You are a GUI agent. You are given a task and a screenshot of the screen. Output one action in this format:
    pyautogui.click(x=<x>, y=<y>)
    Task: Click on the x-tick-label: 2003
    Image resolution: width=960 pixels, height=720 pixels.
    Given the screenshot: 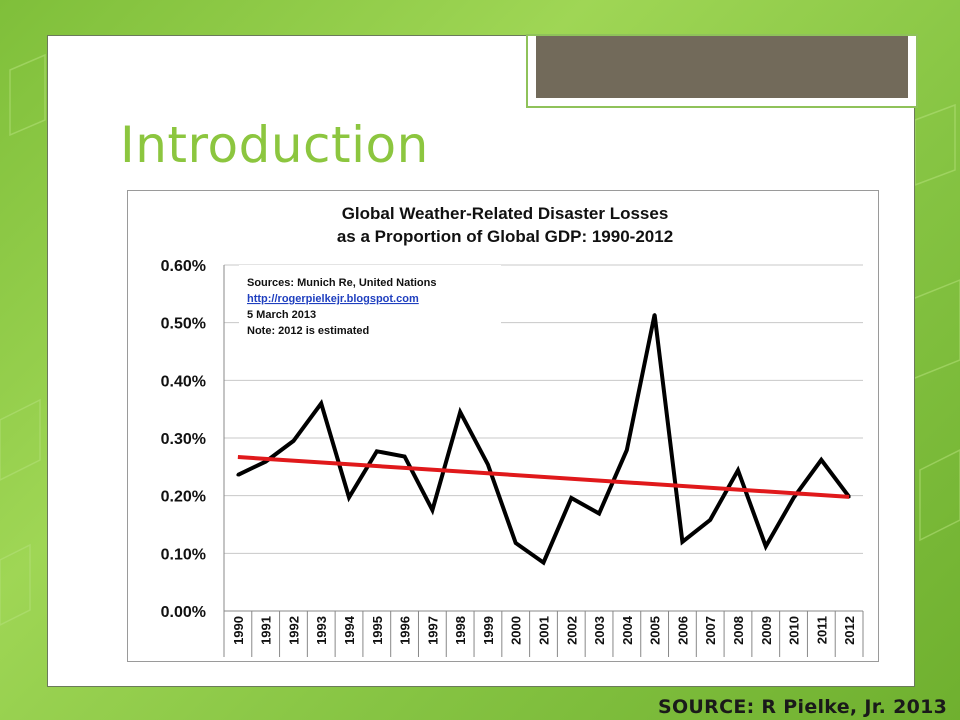 What is the action you would take?
    pyautogui.click(x=599, y=630)
    